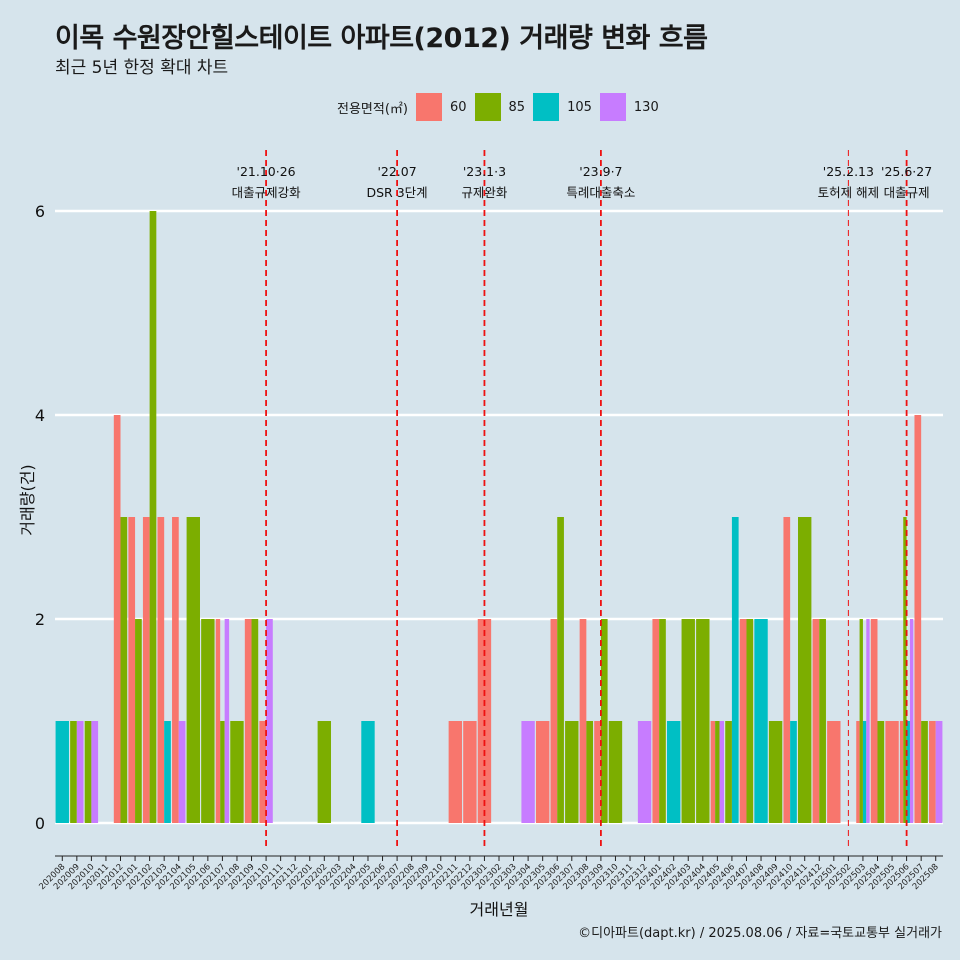 Image resolution: width=960 pixels, height=960 pixels. Describe the element at coordinates (629, 107) in the screenshot. I see `legend-item-130: 130` at that location.